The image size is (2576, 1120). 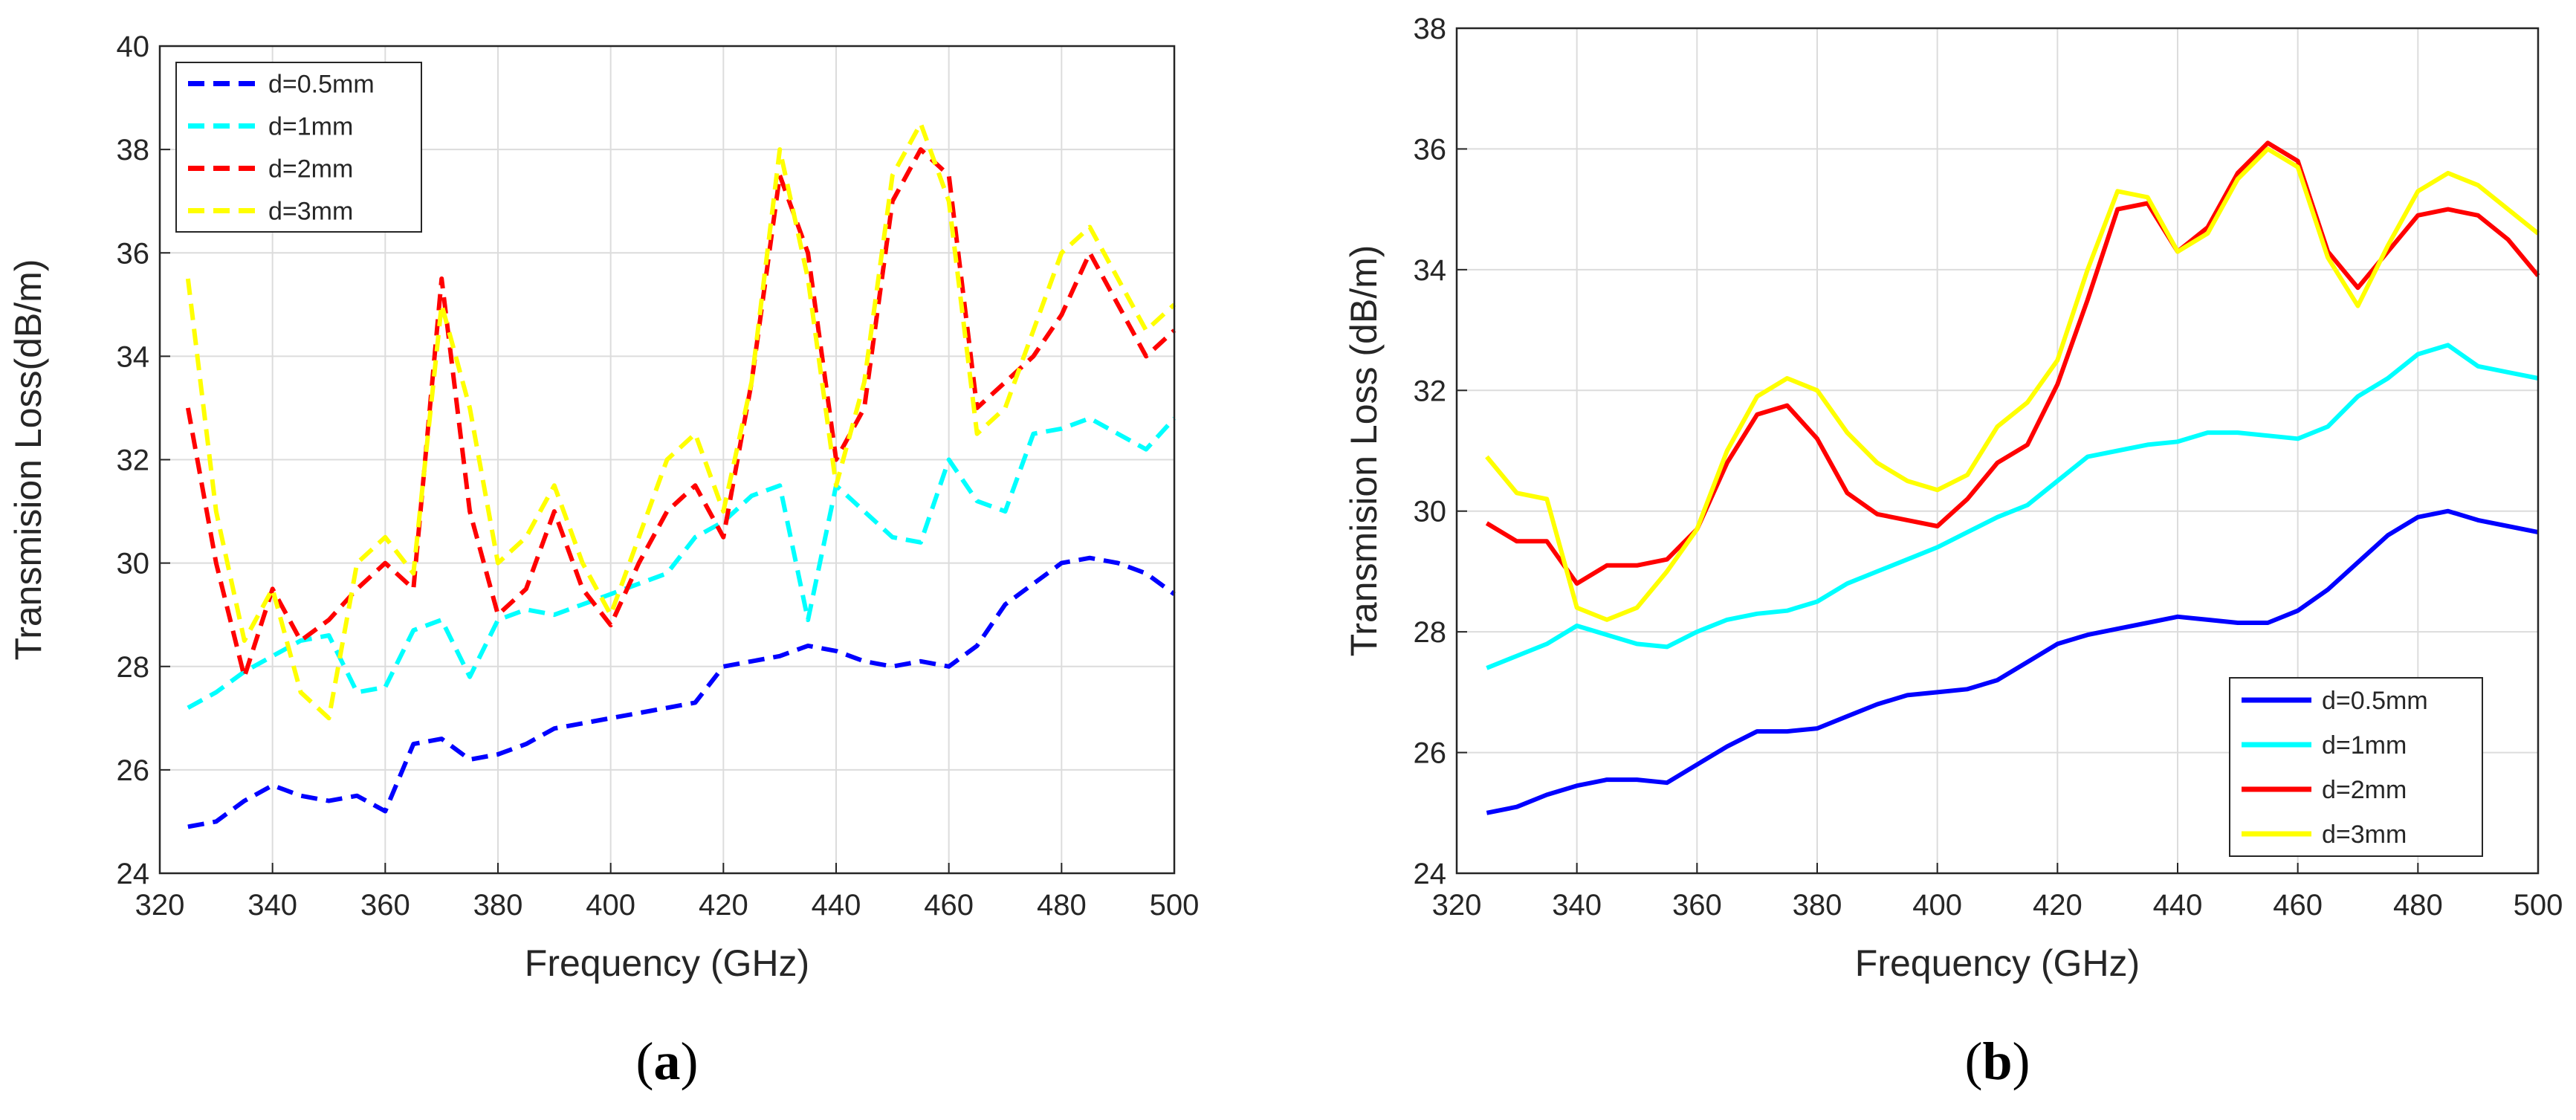 I want to click on chart-b-x-tick-label: 440, so click(x=2178, y=905).